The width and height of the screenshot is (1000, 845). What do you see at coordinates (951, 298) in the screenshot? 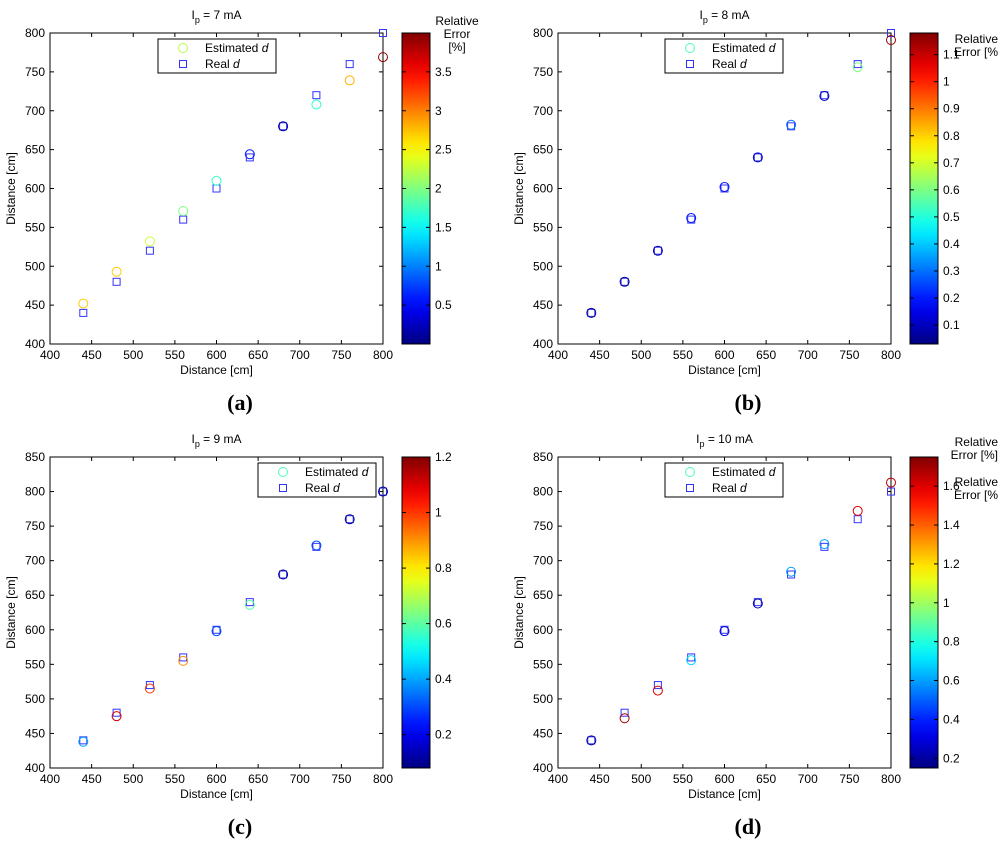
I see `colorbar-tick-label: 0.2` at bounding box center [951, 298].